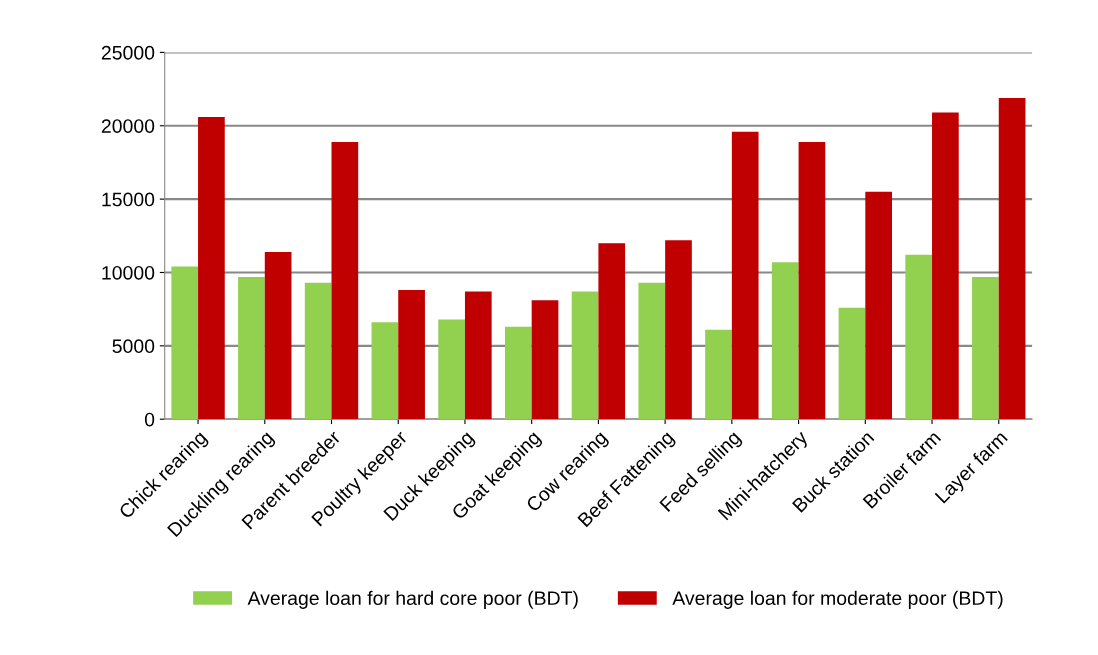 This screenshot has width=1098, height=655. What do you see at coordinates (133, 346) in the screenshot?
I see `y-tick-label: 5000` at bounding box center [133, 346].